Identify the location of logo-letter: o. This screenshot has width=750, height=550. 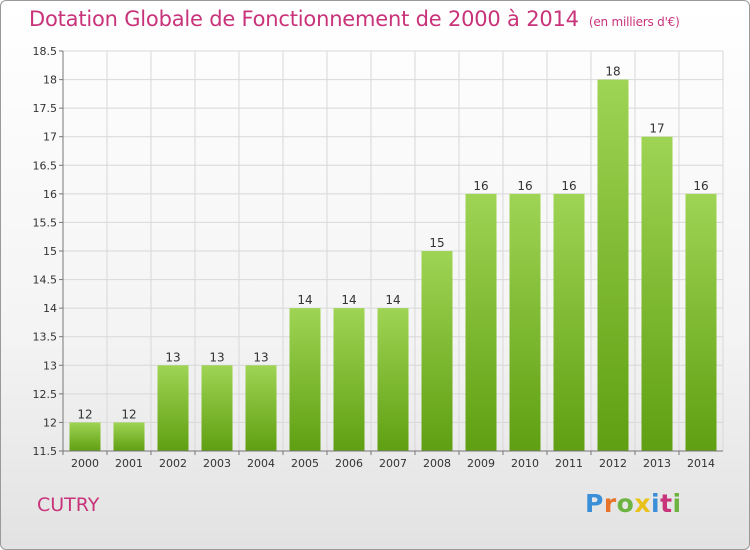
(625, 503).